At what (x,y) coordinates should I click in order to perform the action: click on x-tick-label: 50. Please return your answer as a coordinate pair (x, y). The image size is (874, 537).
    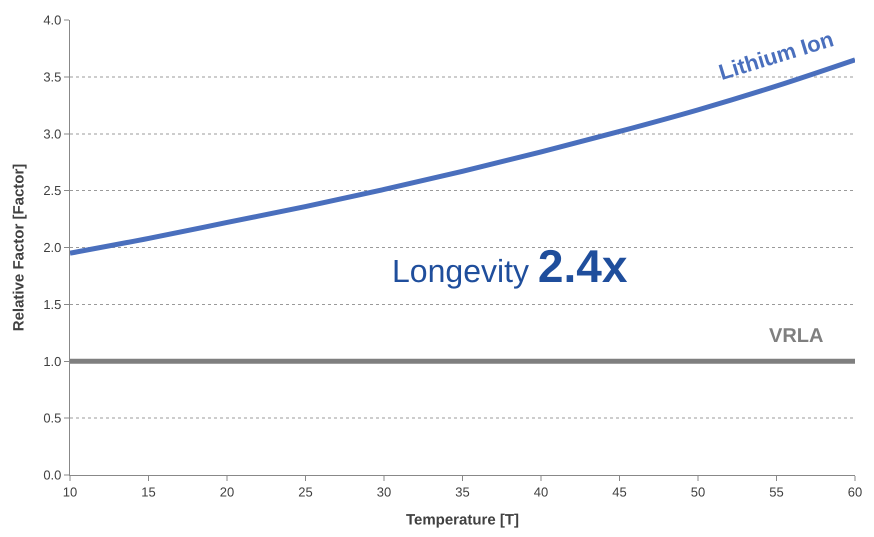
    Looking at the image, I should click on (698, 492).